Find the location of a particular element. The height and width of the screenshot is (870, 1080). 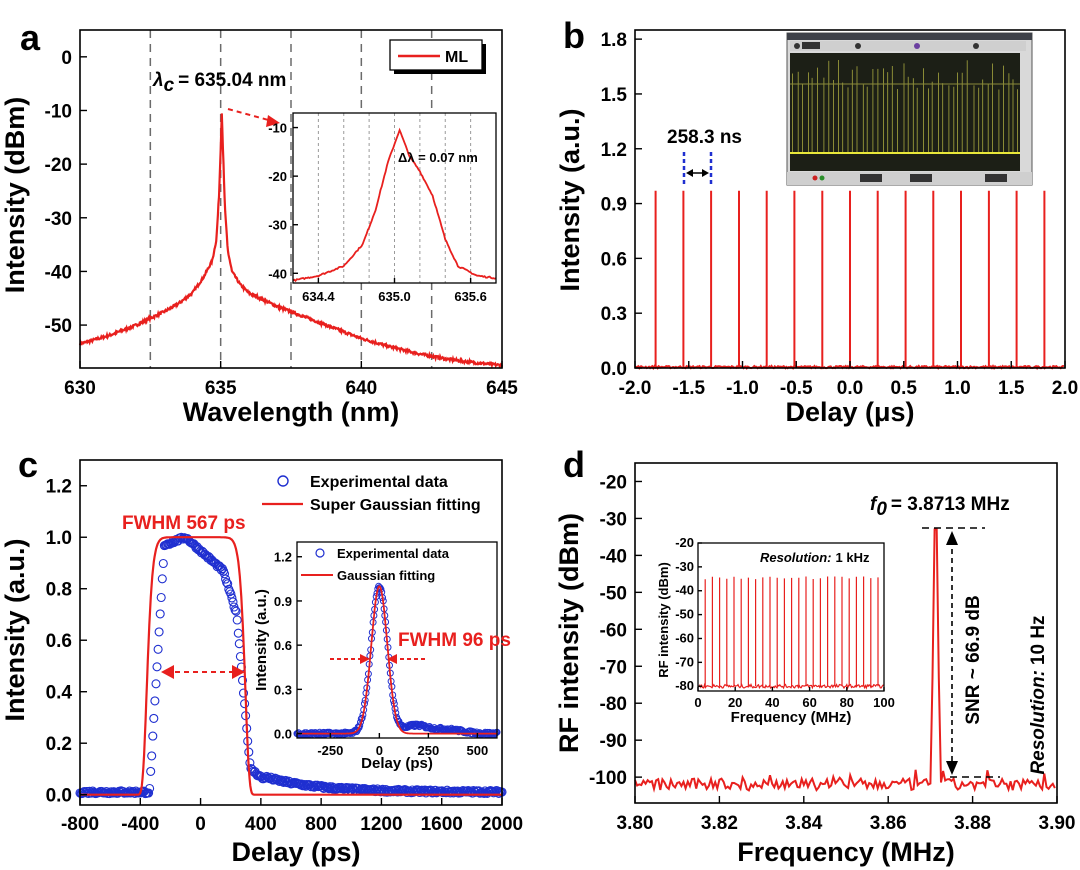

y-tick-label: 1.5 is located at coordinates (614, 95).